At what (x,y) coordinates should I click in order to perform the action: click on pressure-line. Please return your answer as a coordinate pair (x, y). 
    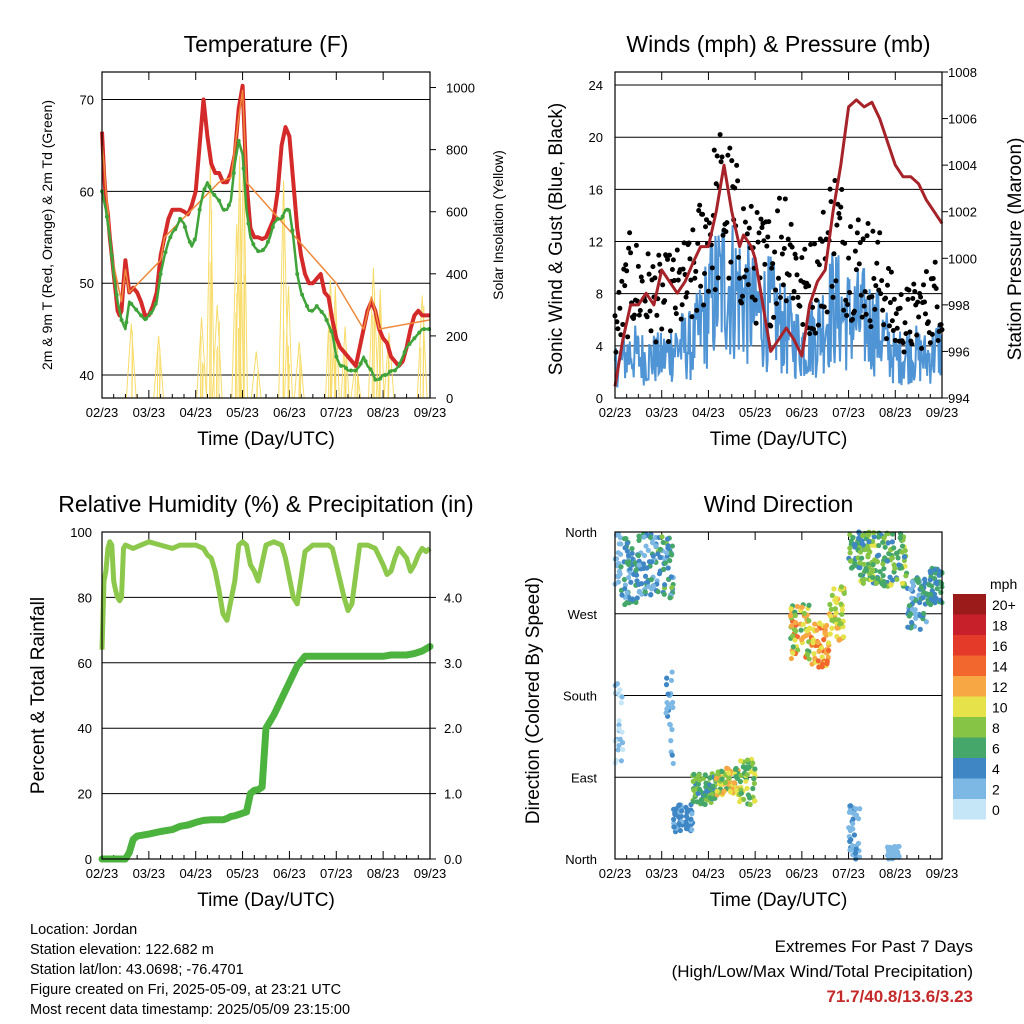
    Looking at the image, I should click on (778, 242).